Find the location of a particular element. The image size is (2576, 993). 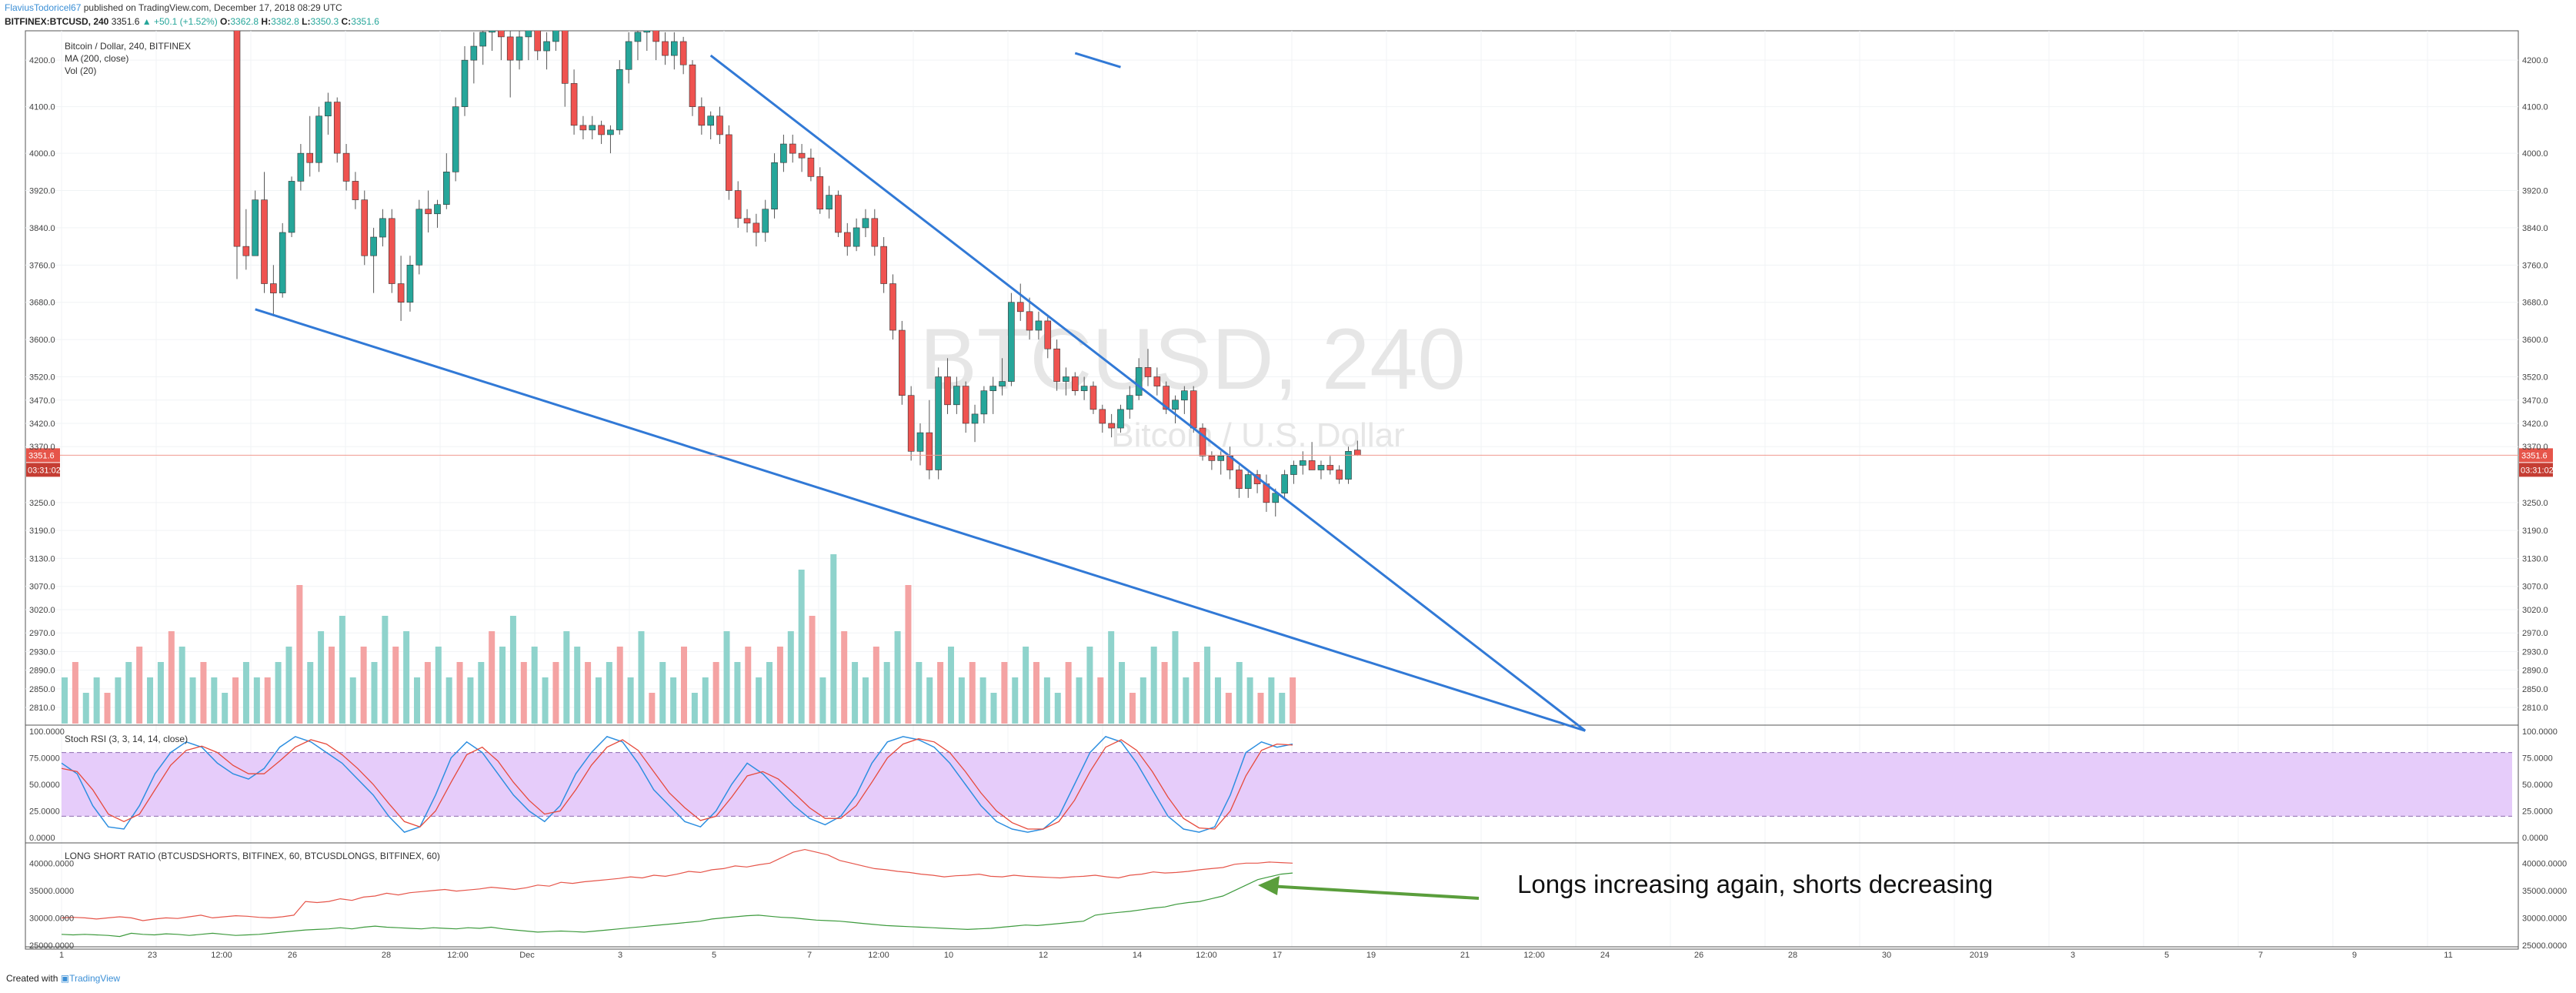

legend-symbol: Bitcoin / Dollar, 240, BITFINEX is located at coordinates (128, 46).